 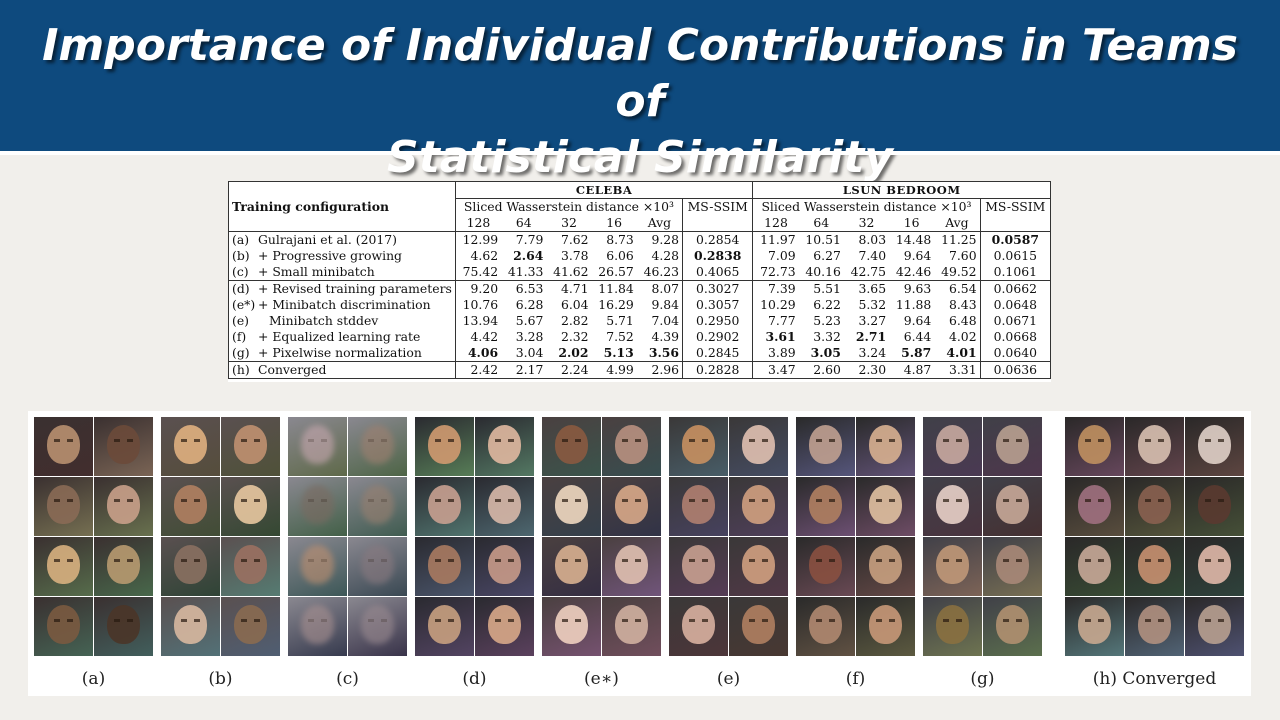 I want to click on lsun-swd-cell: 8.43, so click(x=962, y=304).